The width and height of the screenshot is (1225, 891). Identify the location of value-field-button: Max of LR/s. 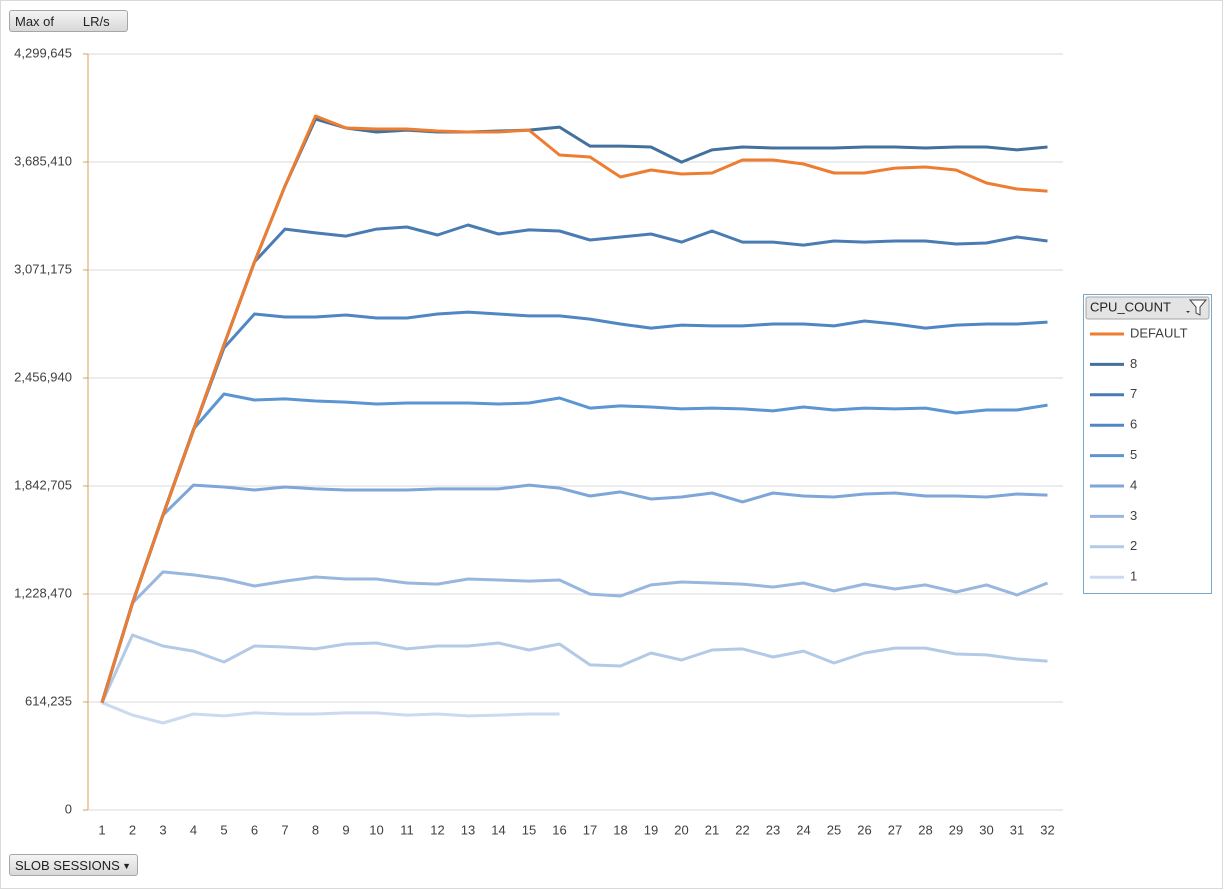
(68, 21).